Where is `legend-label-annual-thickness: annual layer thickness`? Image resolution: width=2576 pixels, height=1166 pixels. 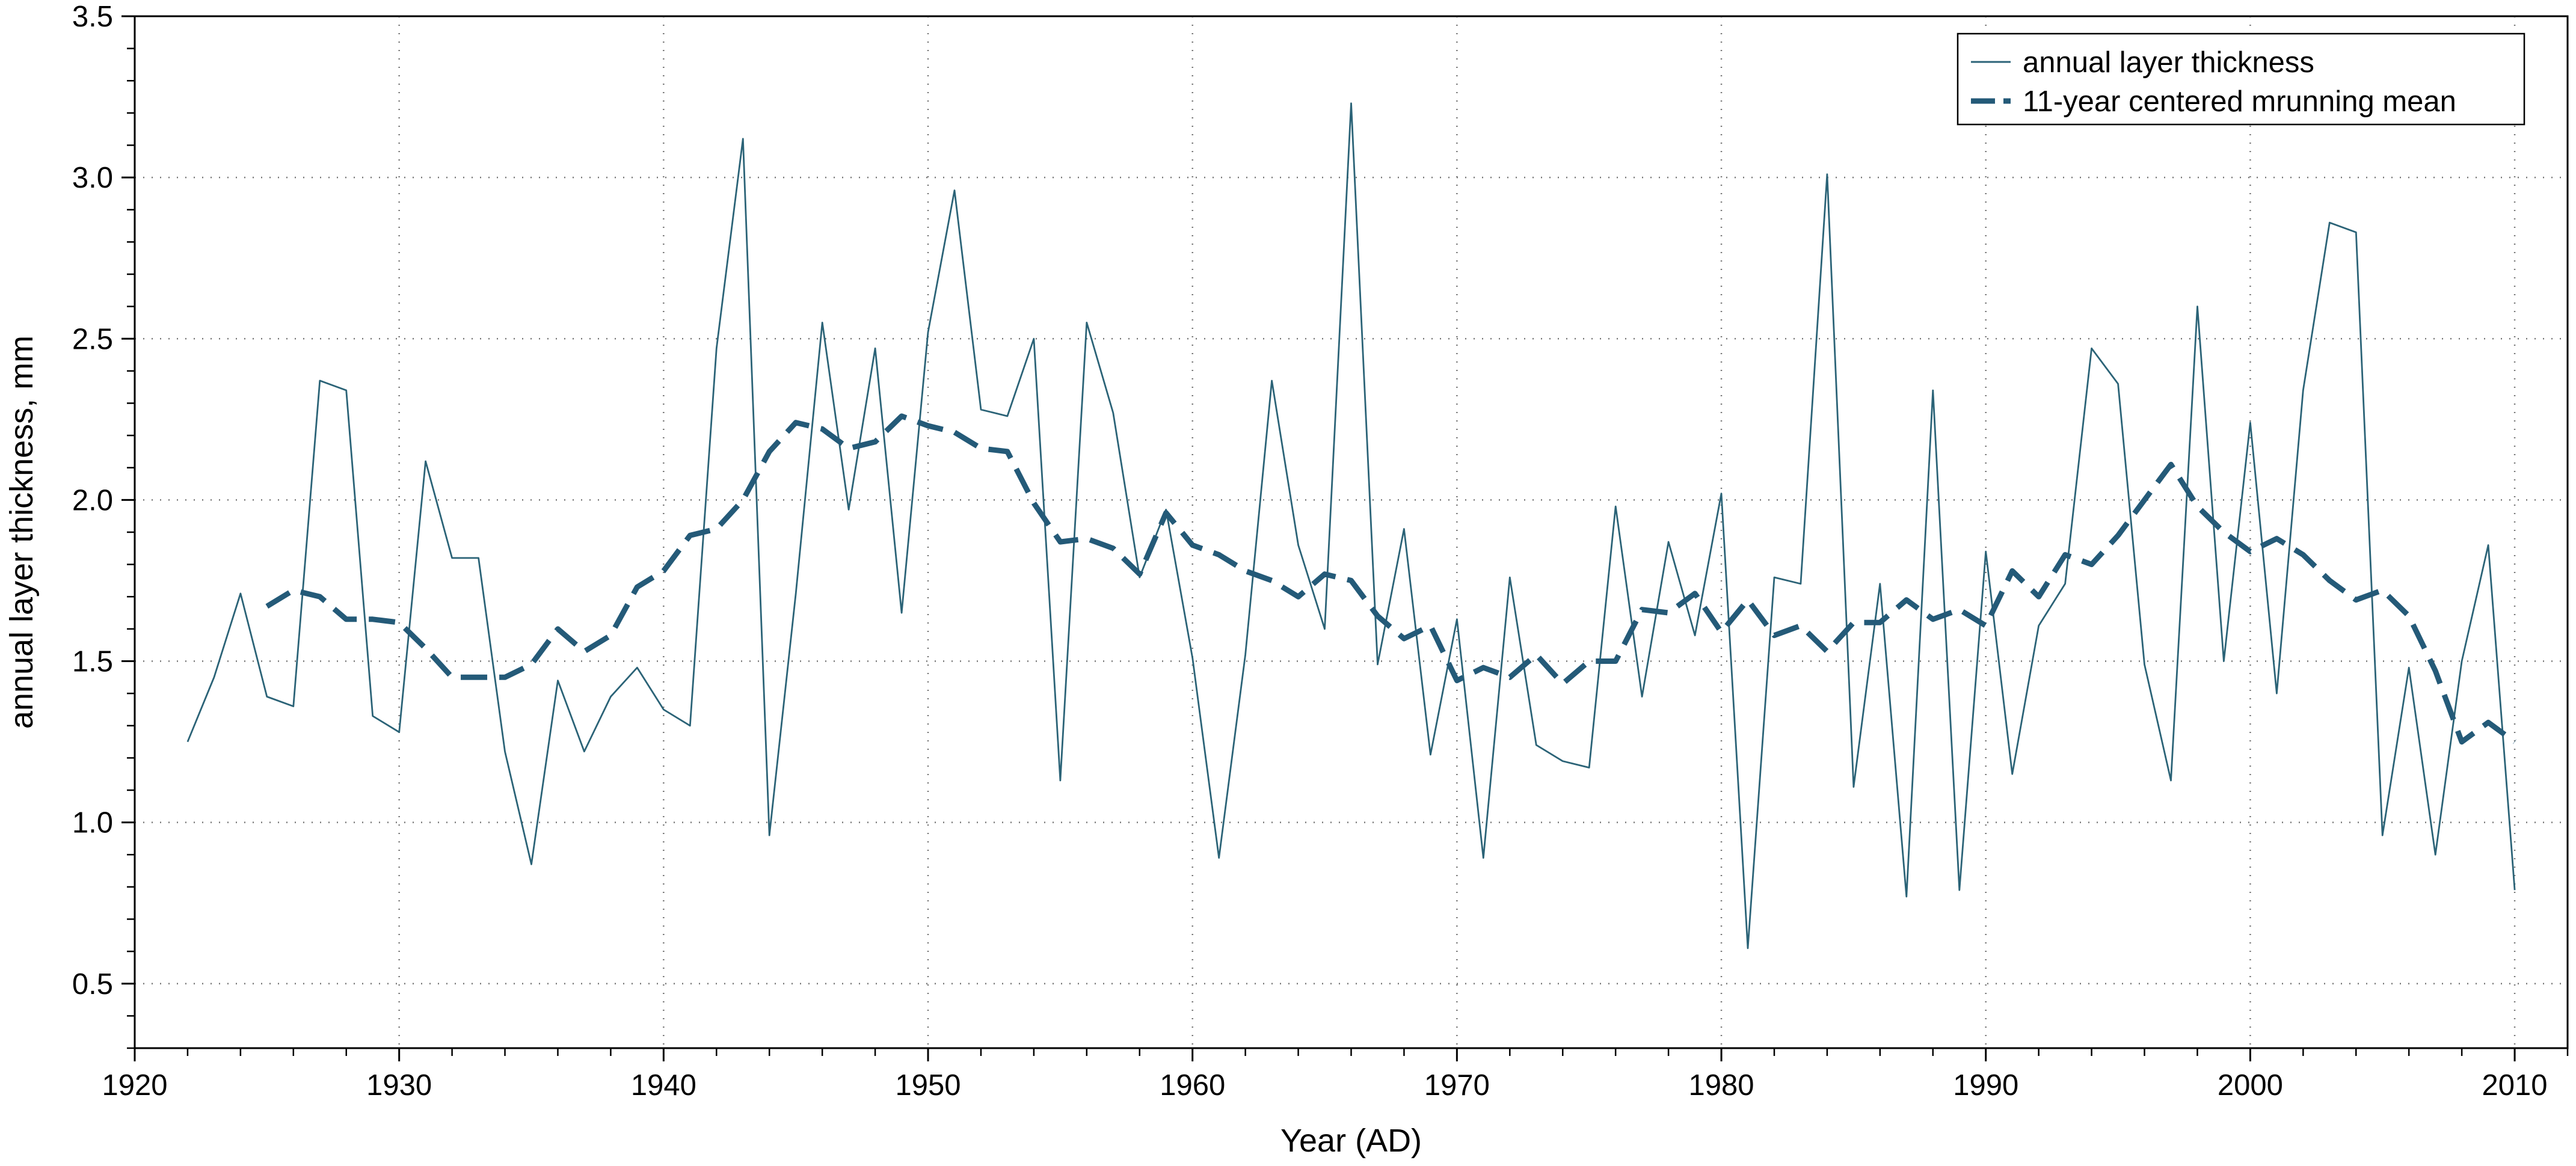
legend-label-annual-thickness: annual layer thickness is located at coordinates (2169, 63).